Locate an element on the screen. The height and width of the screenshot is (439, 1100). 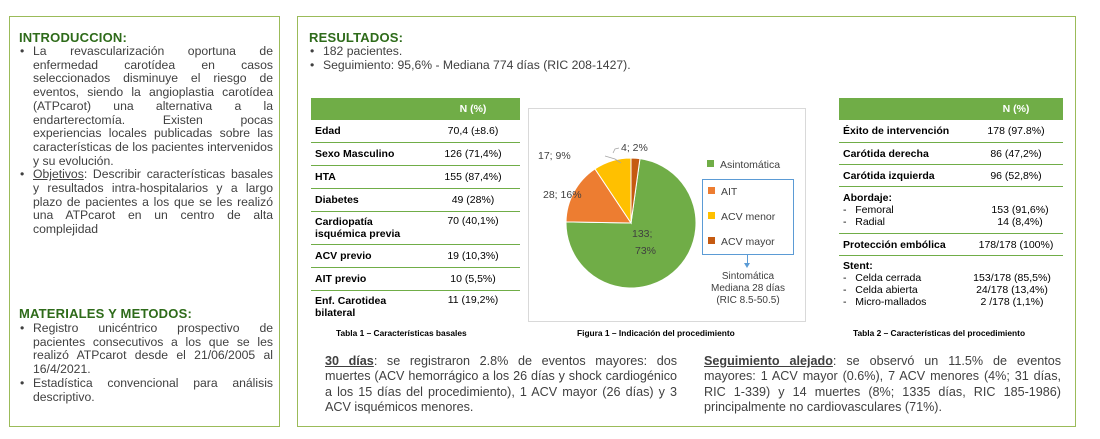
row-value: 10 (5,5%) is located at coordinates (473, 279).